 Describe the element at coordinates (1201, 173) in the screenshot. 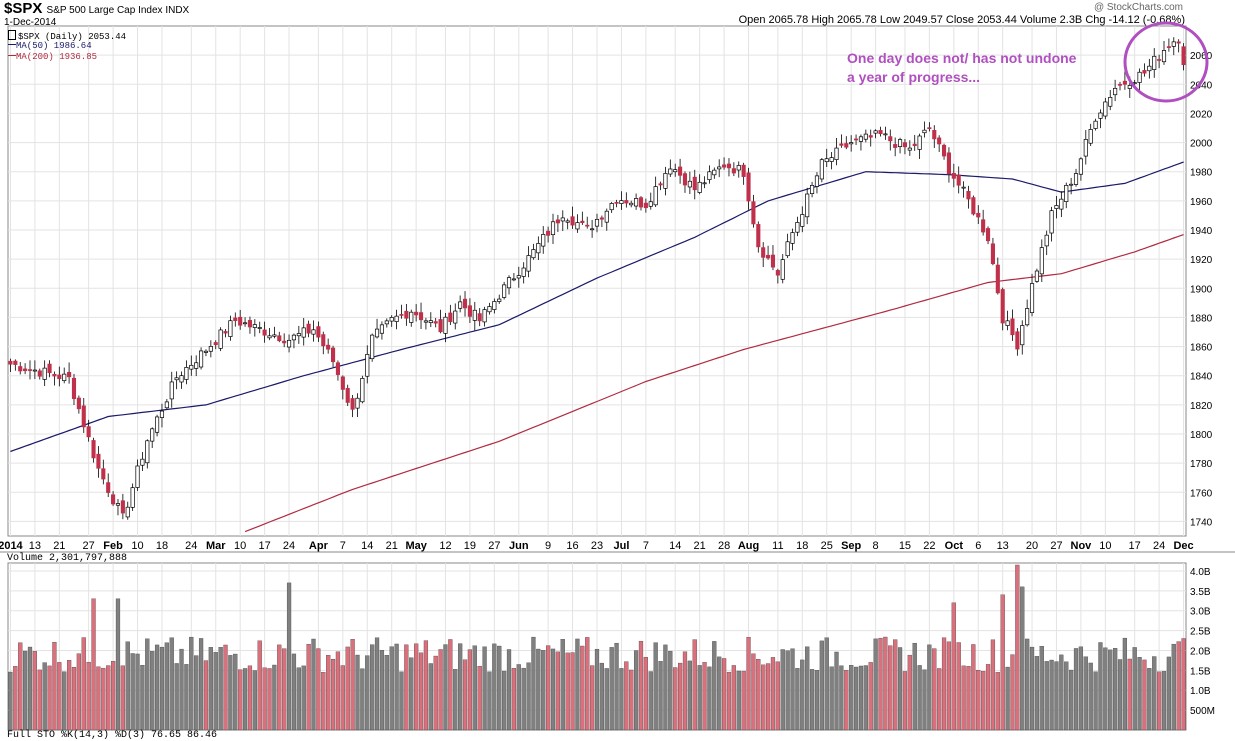

I see `y-tick-label: 1980` at that location.